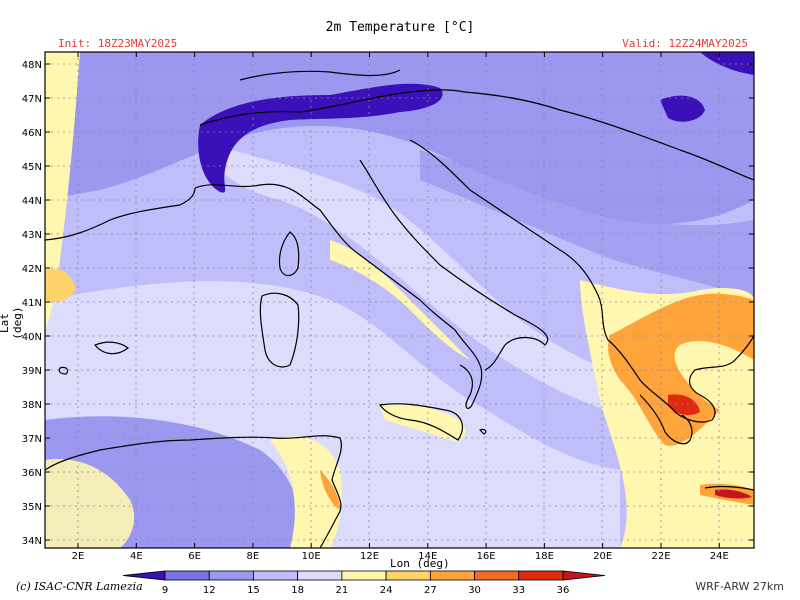 Image resolution: width=800 pixels, height=600 pixels. Describe the element at coordinates (165, 590) in the screenshot. I see `colorbar-label: 9` at that location.